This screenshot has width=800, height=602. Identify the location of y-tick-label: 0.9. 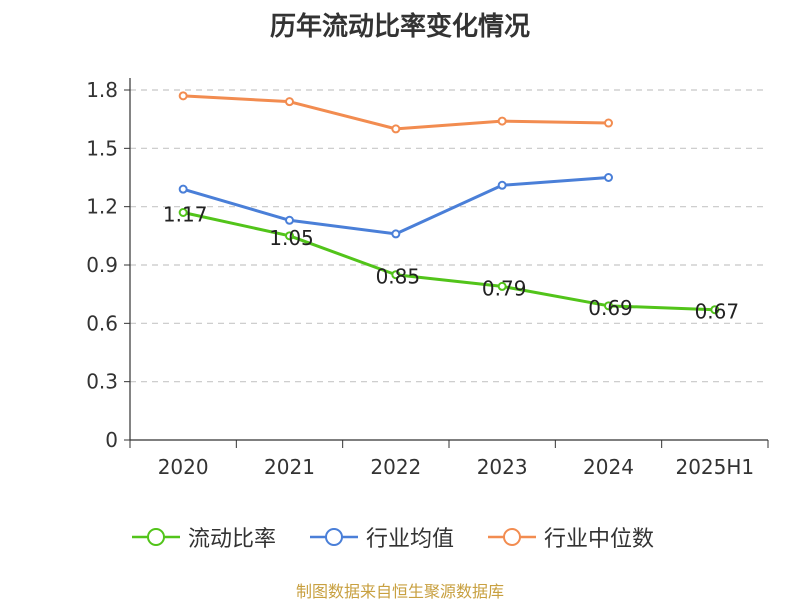
(102, 265).